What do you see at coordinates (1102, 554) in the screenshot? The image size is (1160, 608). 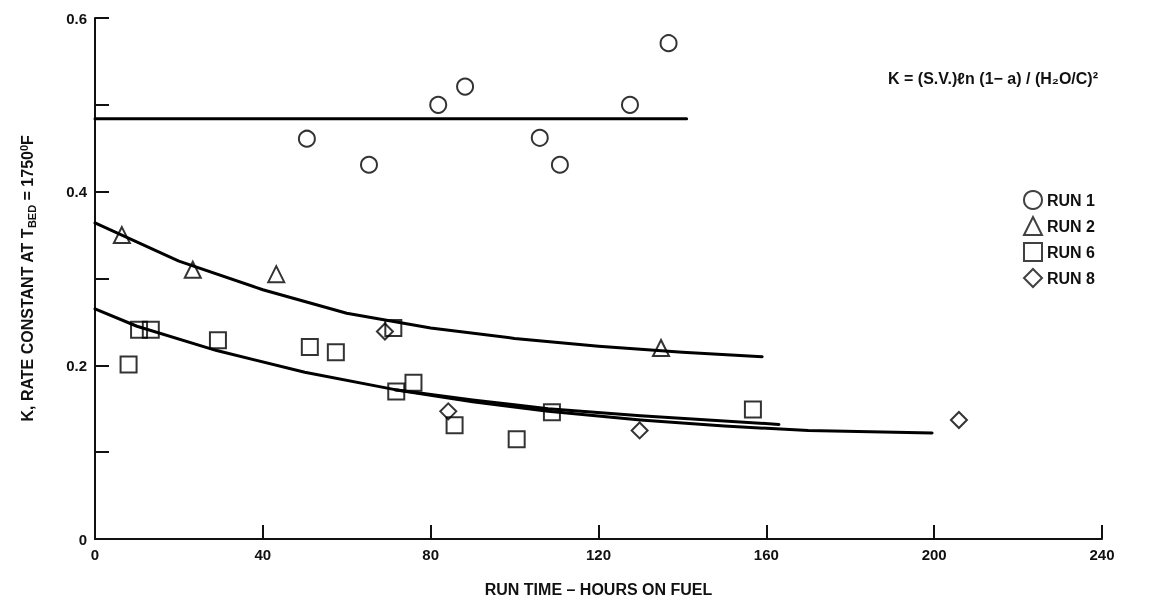 I see `x-tick-label: 240` at bounding box center [1102, 554].